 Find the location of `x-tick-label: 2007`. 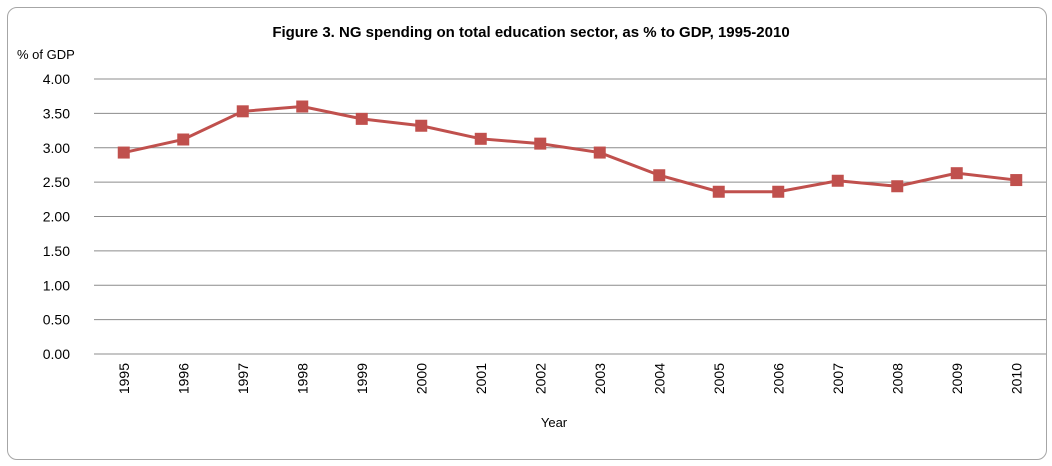

x-tick-label: 2007 is located at coordinates (838, 378).